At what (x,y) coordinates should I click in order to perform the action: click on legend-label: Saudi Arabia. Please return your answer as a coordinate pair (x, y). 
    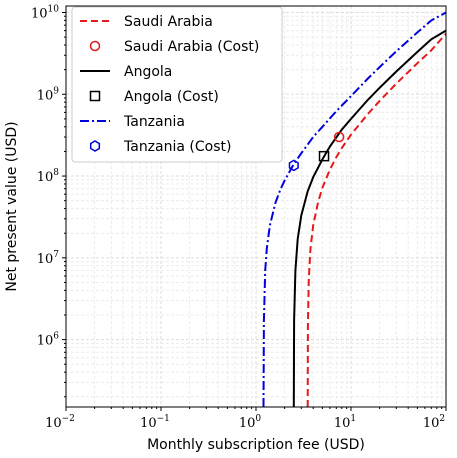
    Looking at the image, I should click on (168, 22).